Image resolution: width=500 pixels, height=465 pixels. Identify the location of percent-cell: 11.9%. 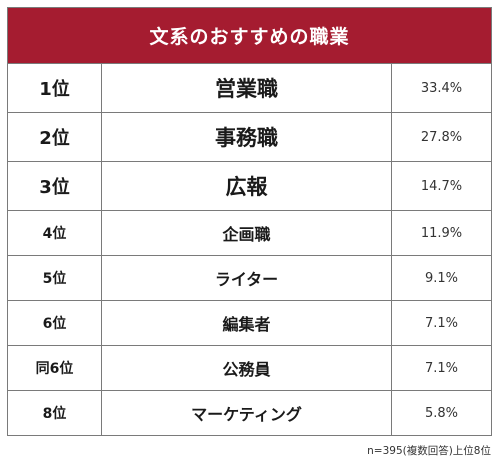
(441, 233).